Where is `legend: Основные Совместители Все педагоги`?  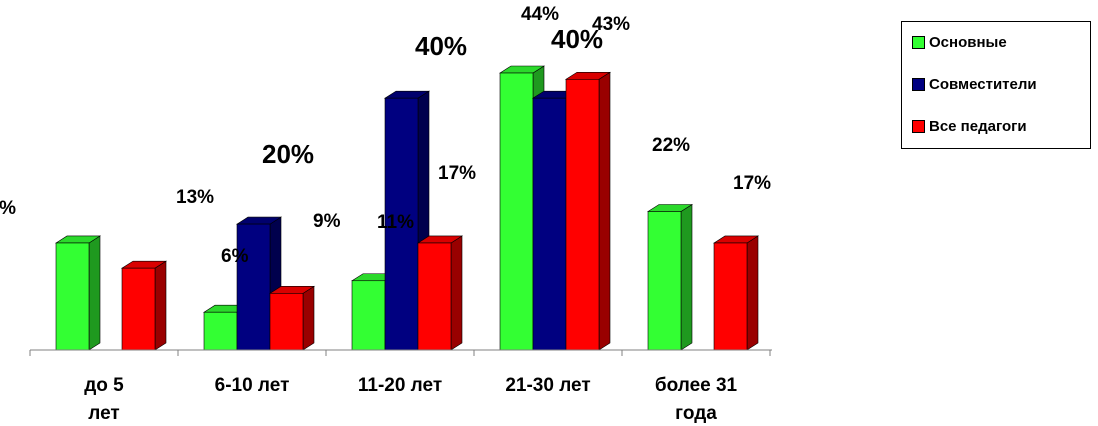 legend: Основные Совместители Все педагоги is located at coordinates (996, 85).